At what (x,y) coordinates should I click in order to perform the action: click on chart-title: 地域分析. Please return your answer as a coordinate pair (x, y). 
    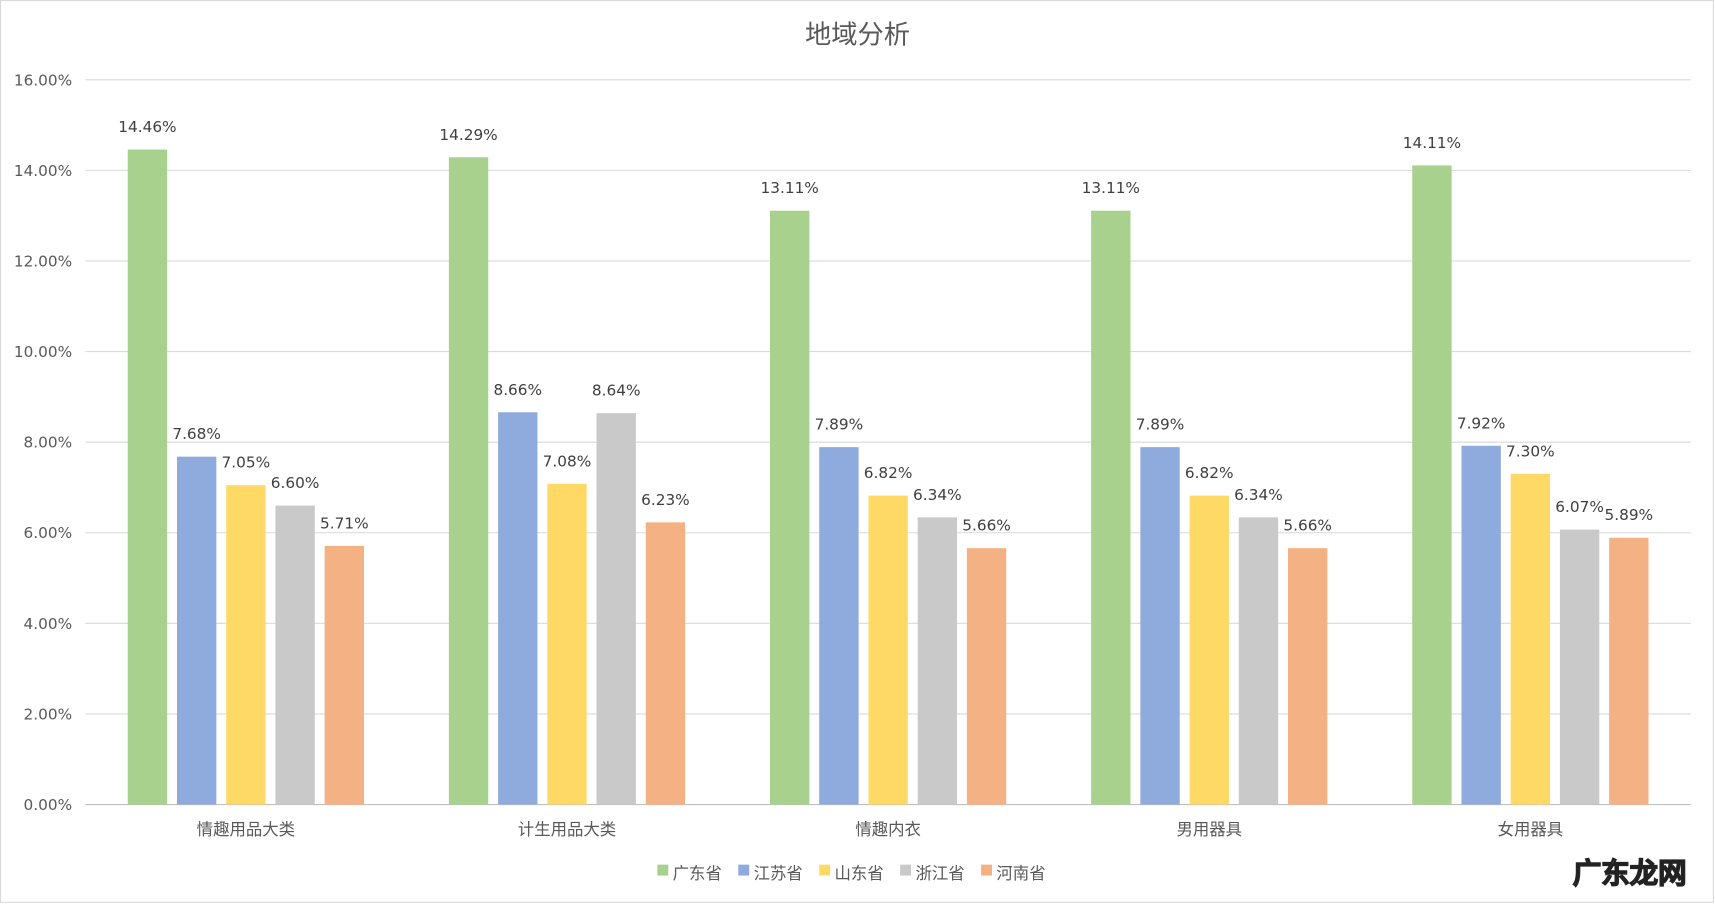
    Looking at the image, I should click on (857, 36).